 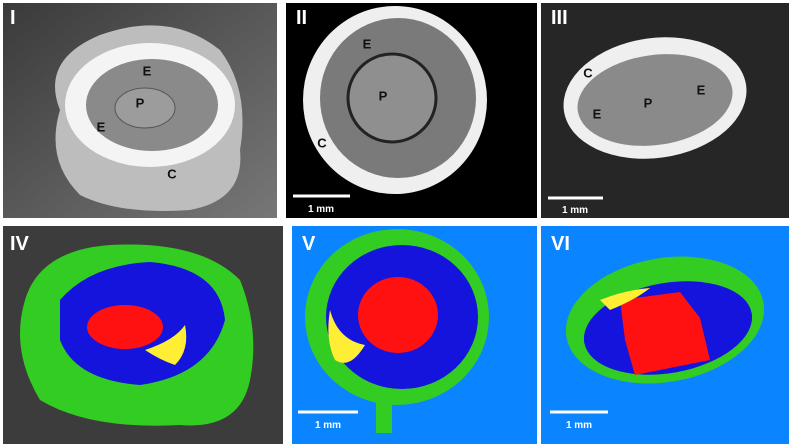 What do you see at coordinates (560, 244) in the screenshot?
I see `panel-label: VI` at bounding box center [560, 244].